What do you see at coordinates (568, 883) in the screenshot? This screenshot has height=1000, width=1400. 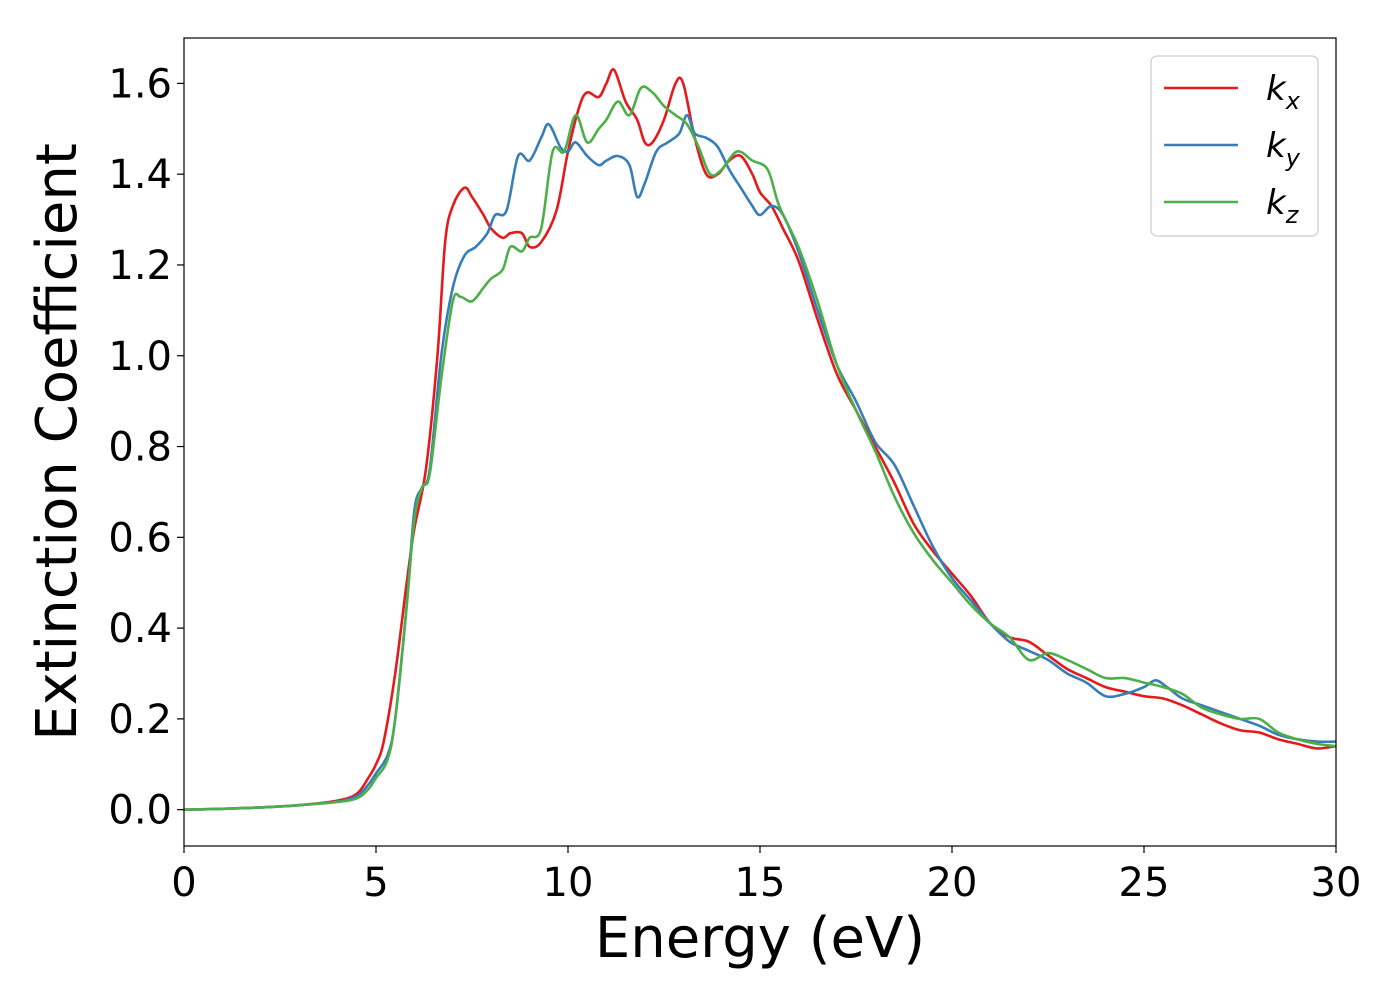 I see `x-tick-label: 10` at bounding box center [568, 883].